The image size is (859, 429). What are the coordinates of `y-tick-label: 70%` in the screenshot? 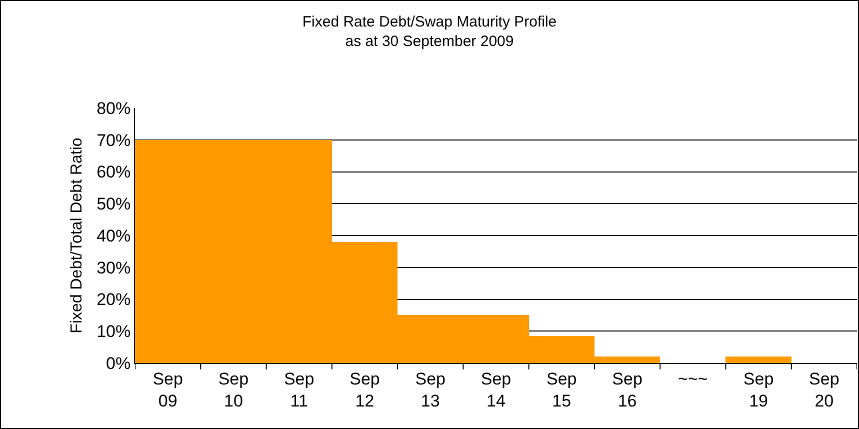 It's located at (113, 140).